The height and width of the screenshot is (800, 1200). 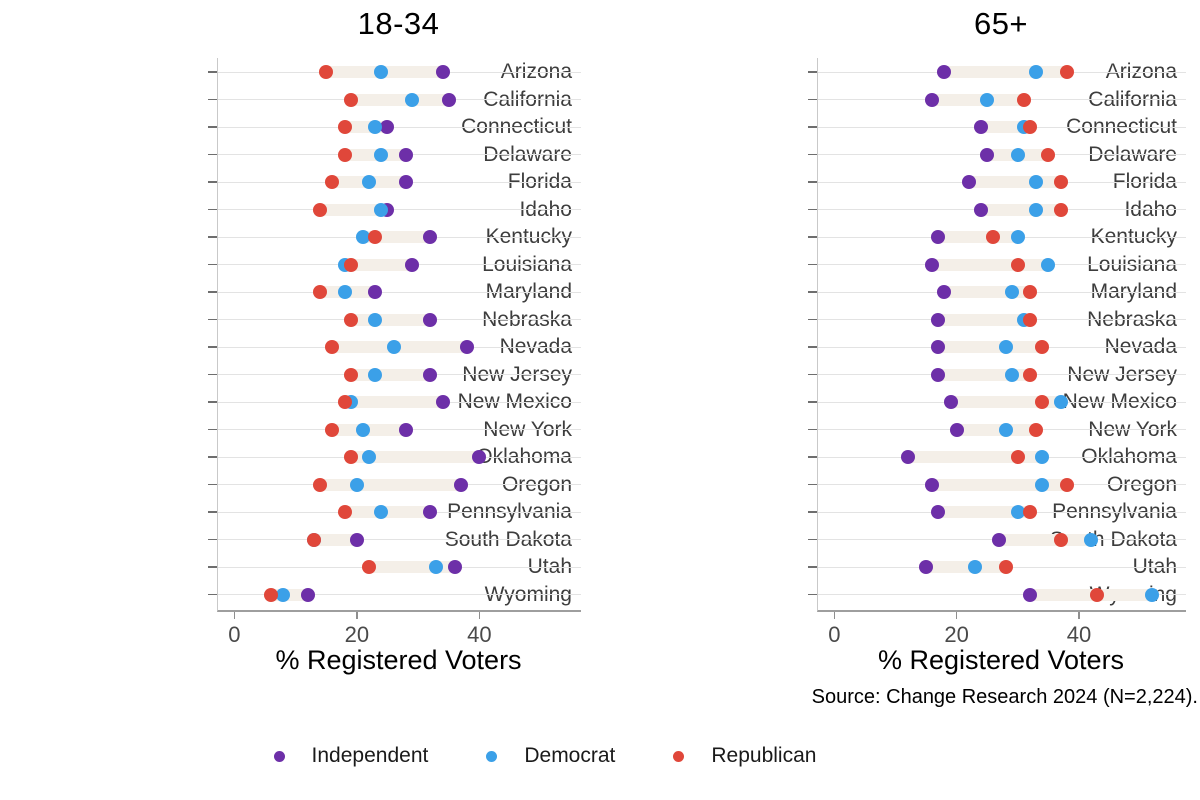 What do you see at coordinates (369, 567) in the screenshot?
I see `republican-dot-utah` at bounding box center [369, 567].